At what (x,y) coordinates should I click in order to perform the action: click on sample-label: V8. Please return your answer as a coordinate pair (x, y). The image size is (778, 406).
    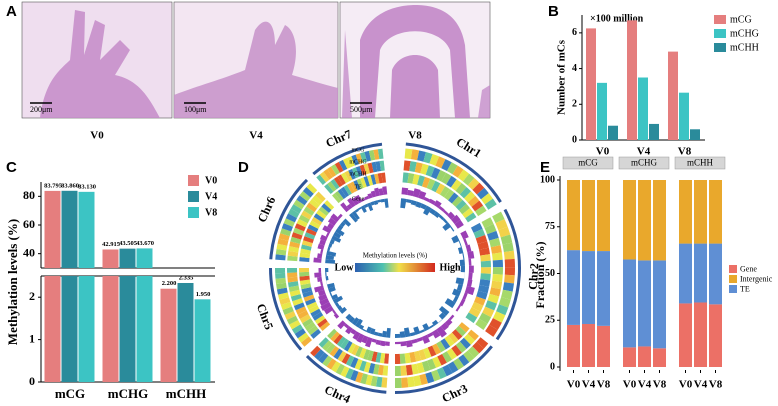
    Looking at the image, I should click on (415, 136).